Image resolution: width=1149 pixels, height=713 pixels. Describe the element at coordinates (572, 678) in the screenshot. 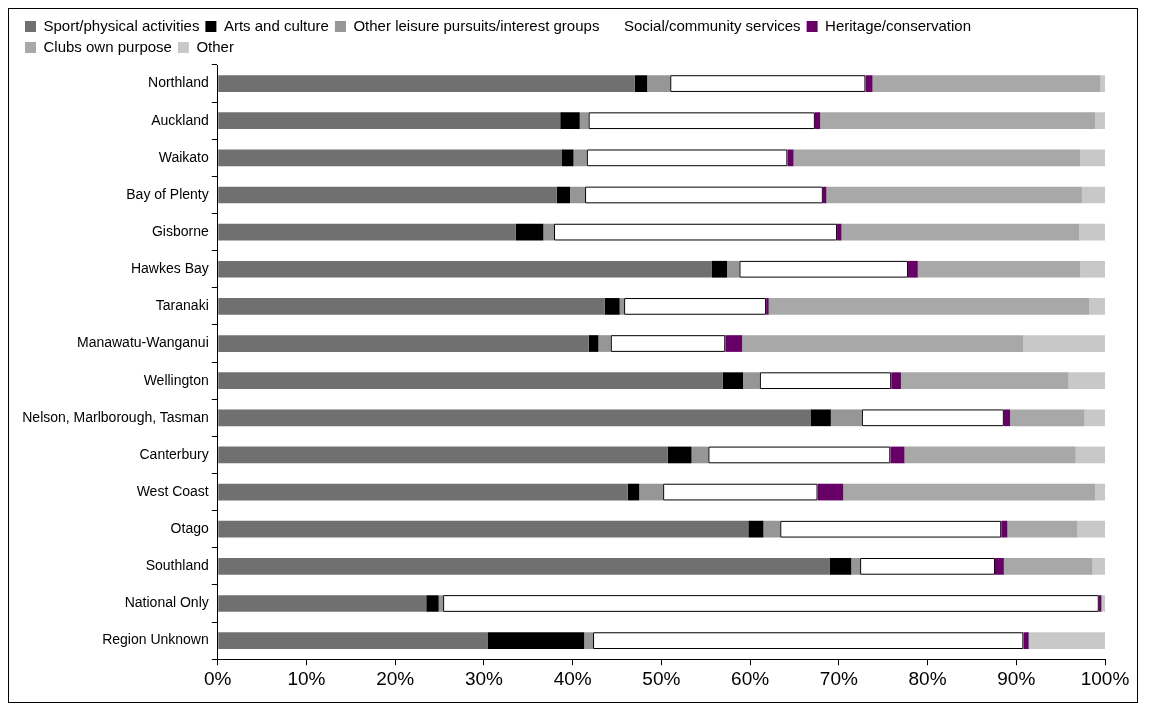

I see `x-tick-label: 40%` at that location.